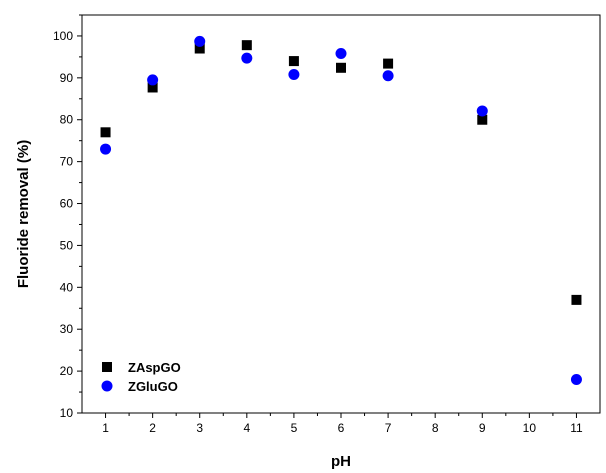 The width and height of the screenshot is (606, 473). I want to click on x-tick-label: 5, so click(294, 428).